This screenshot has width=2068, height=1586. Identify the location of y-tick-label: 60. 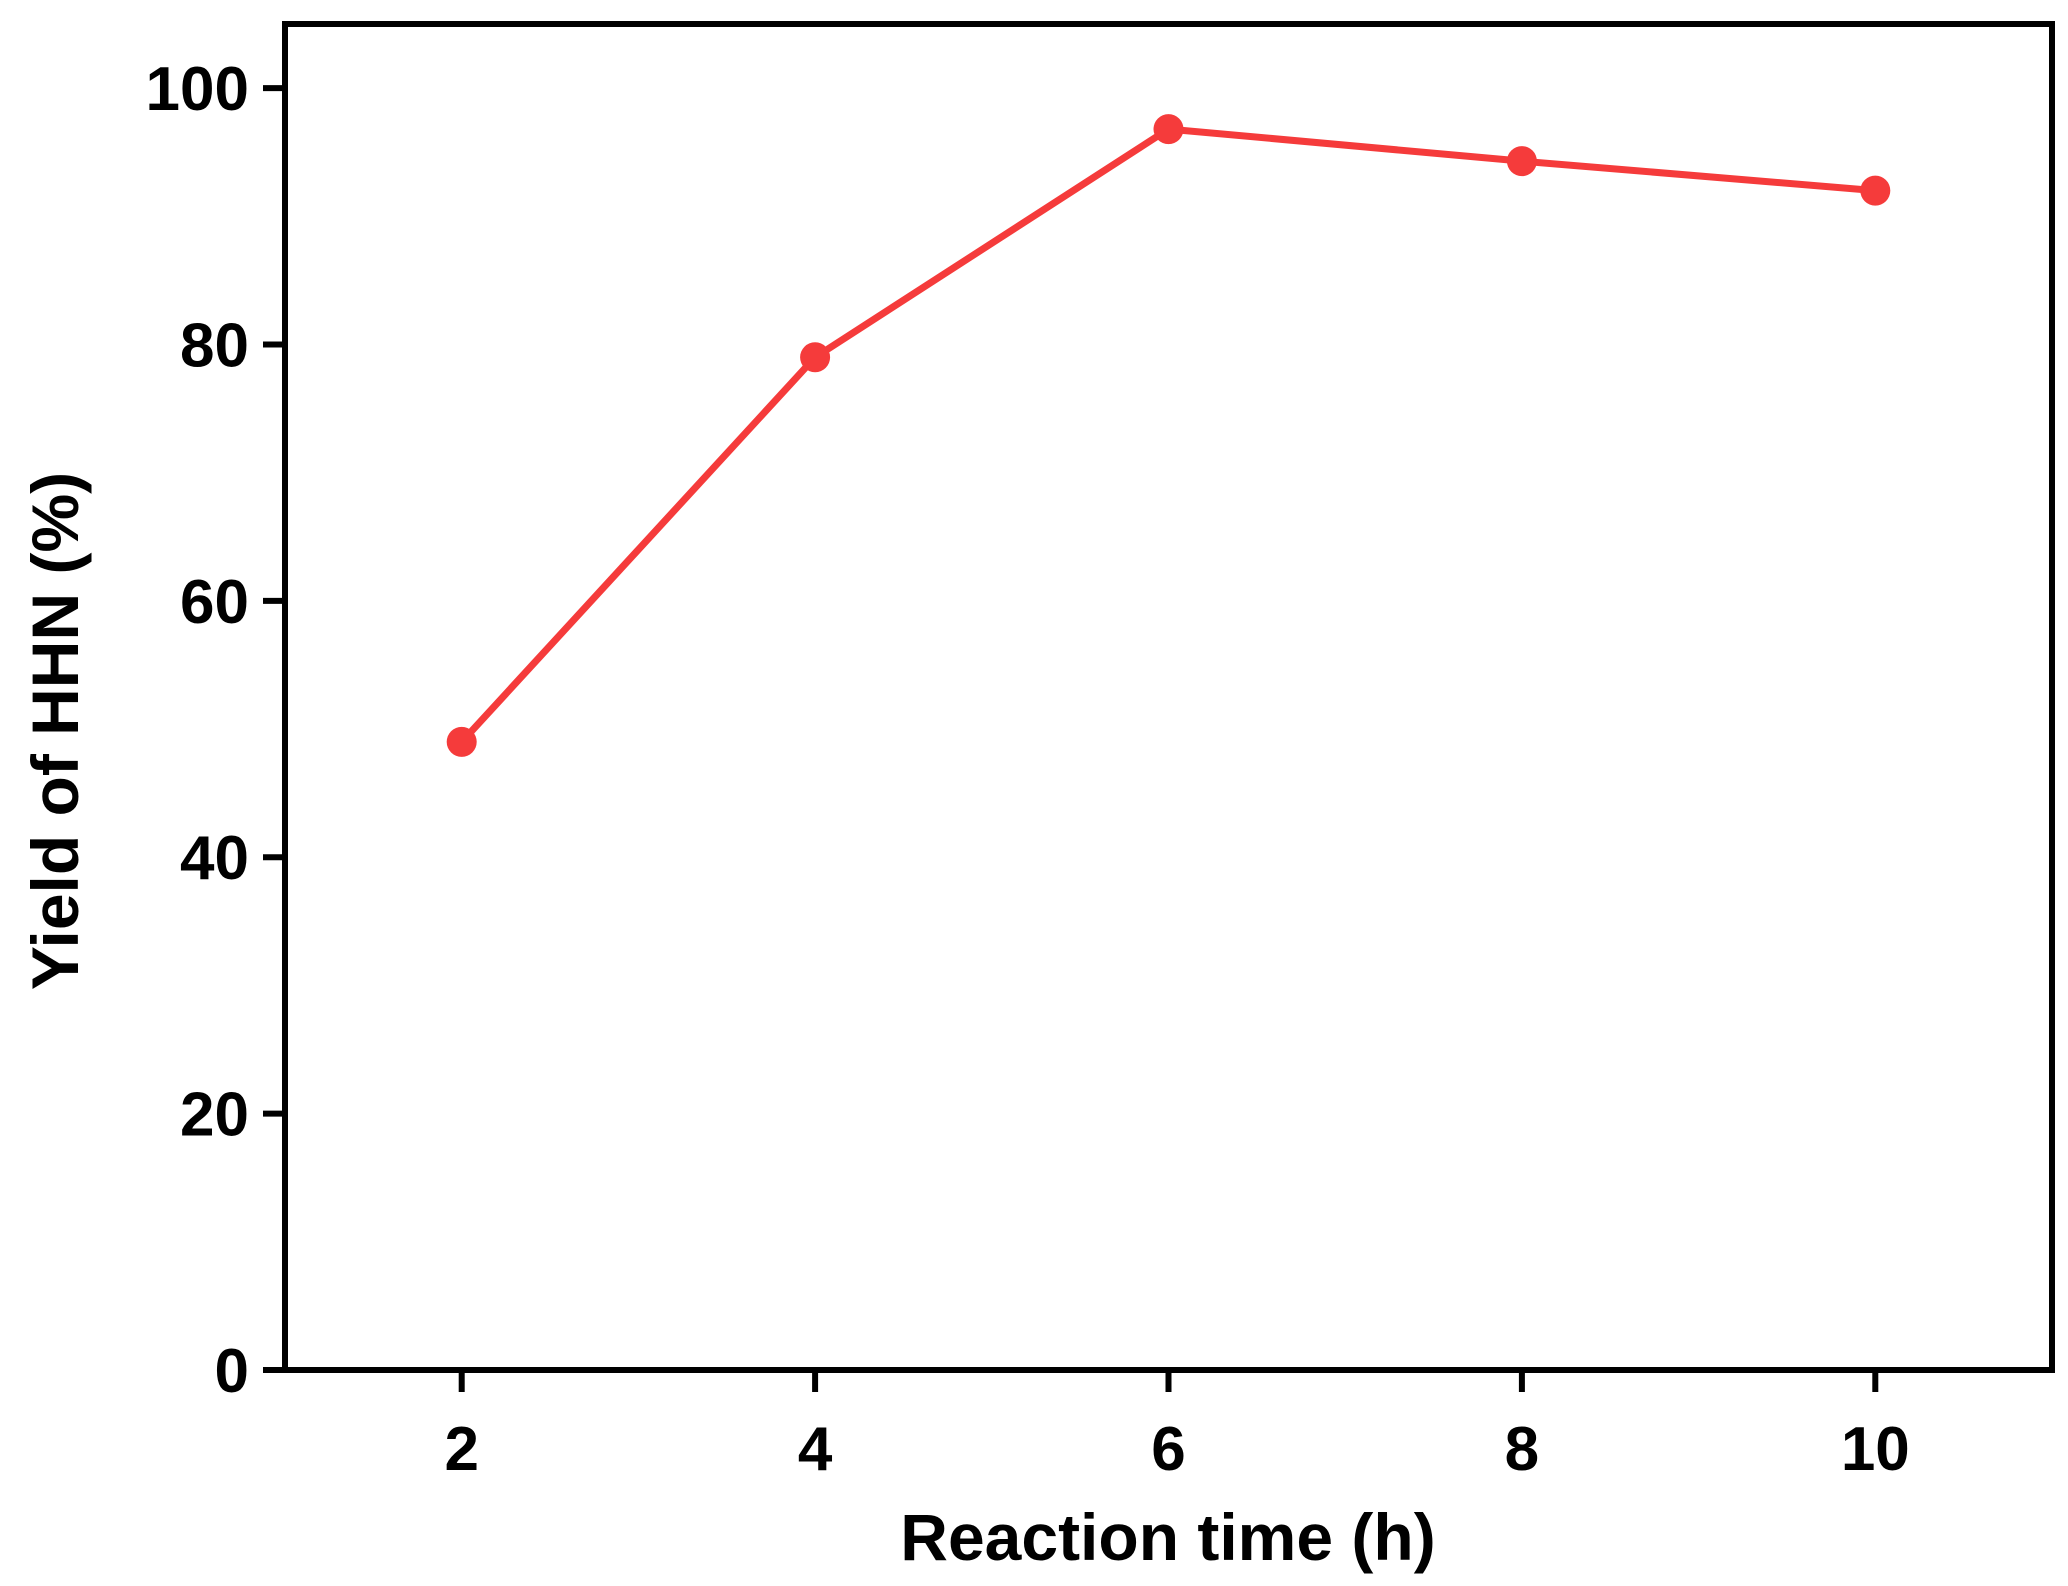
(214, 602).